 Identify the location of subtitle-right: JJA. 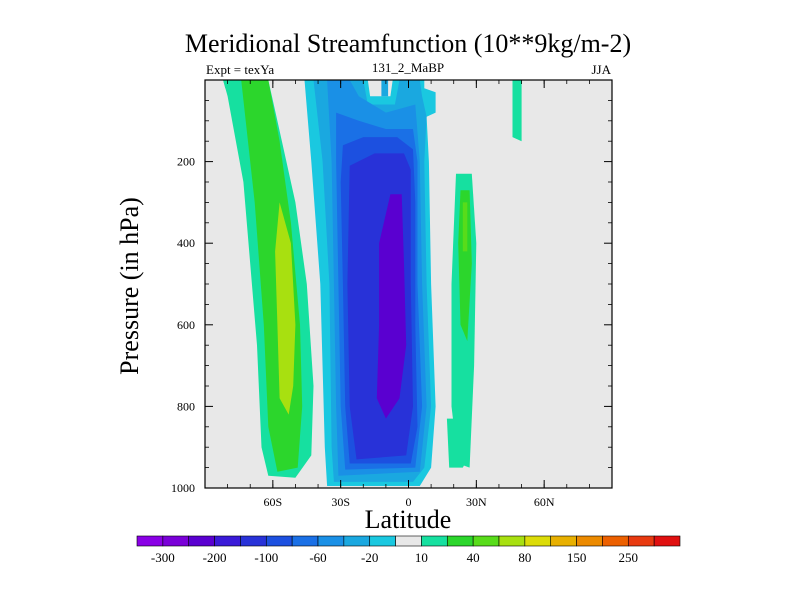
(601, 69).